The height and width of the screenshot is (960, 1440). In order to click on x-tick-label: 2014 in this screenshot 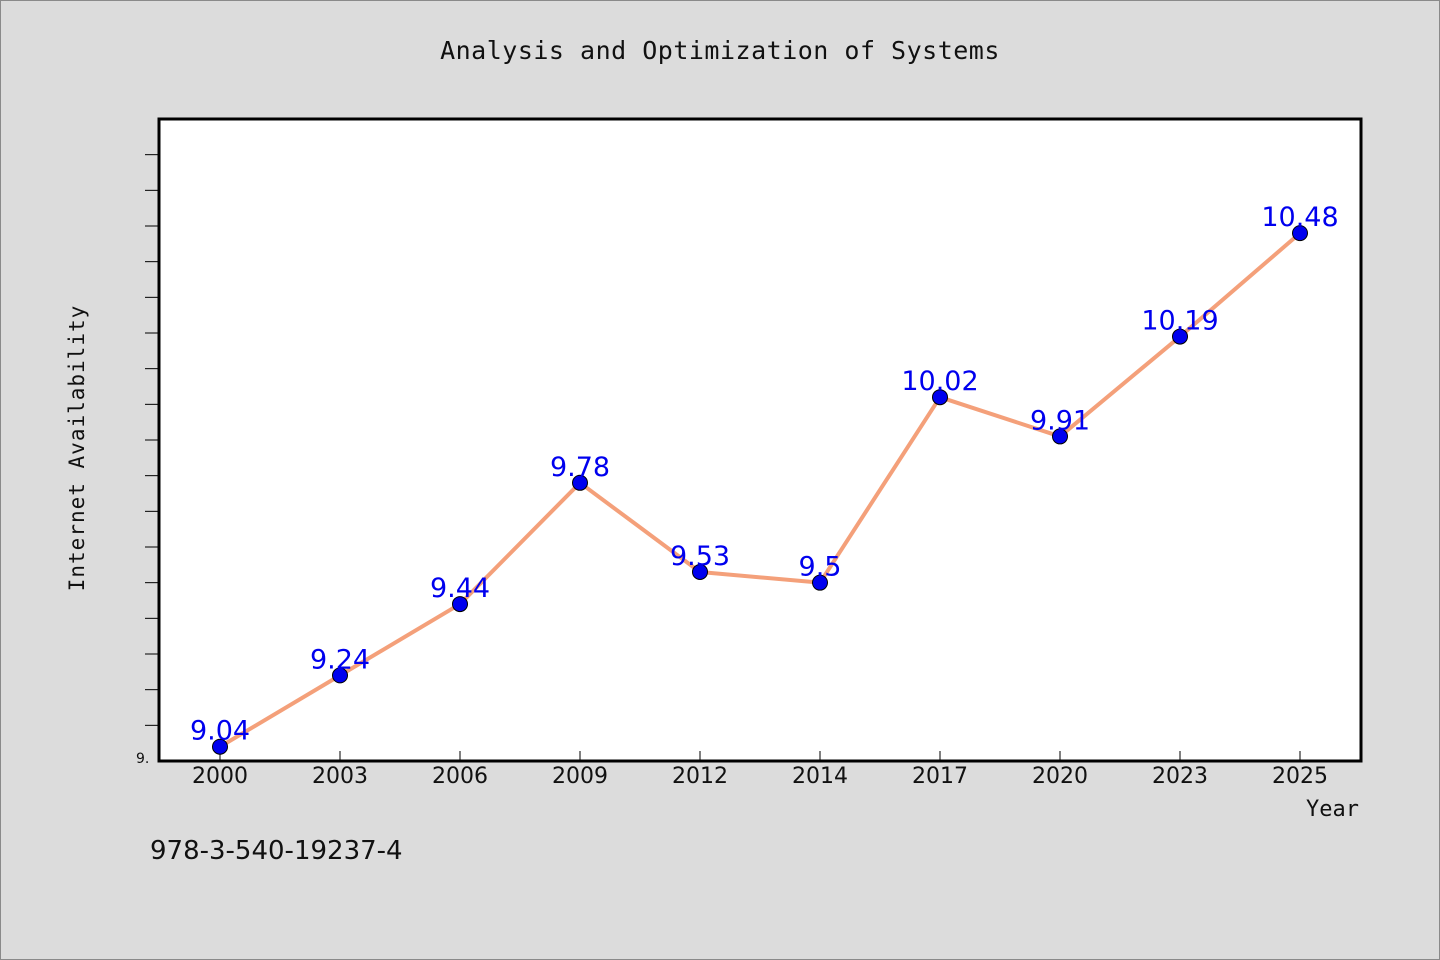, I will do `click(820, 776)`.